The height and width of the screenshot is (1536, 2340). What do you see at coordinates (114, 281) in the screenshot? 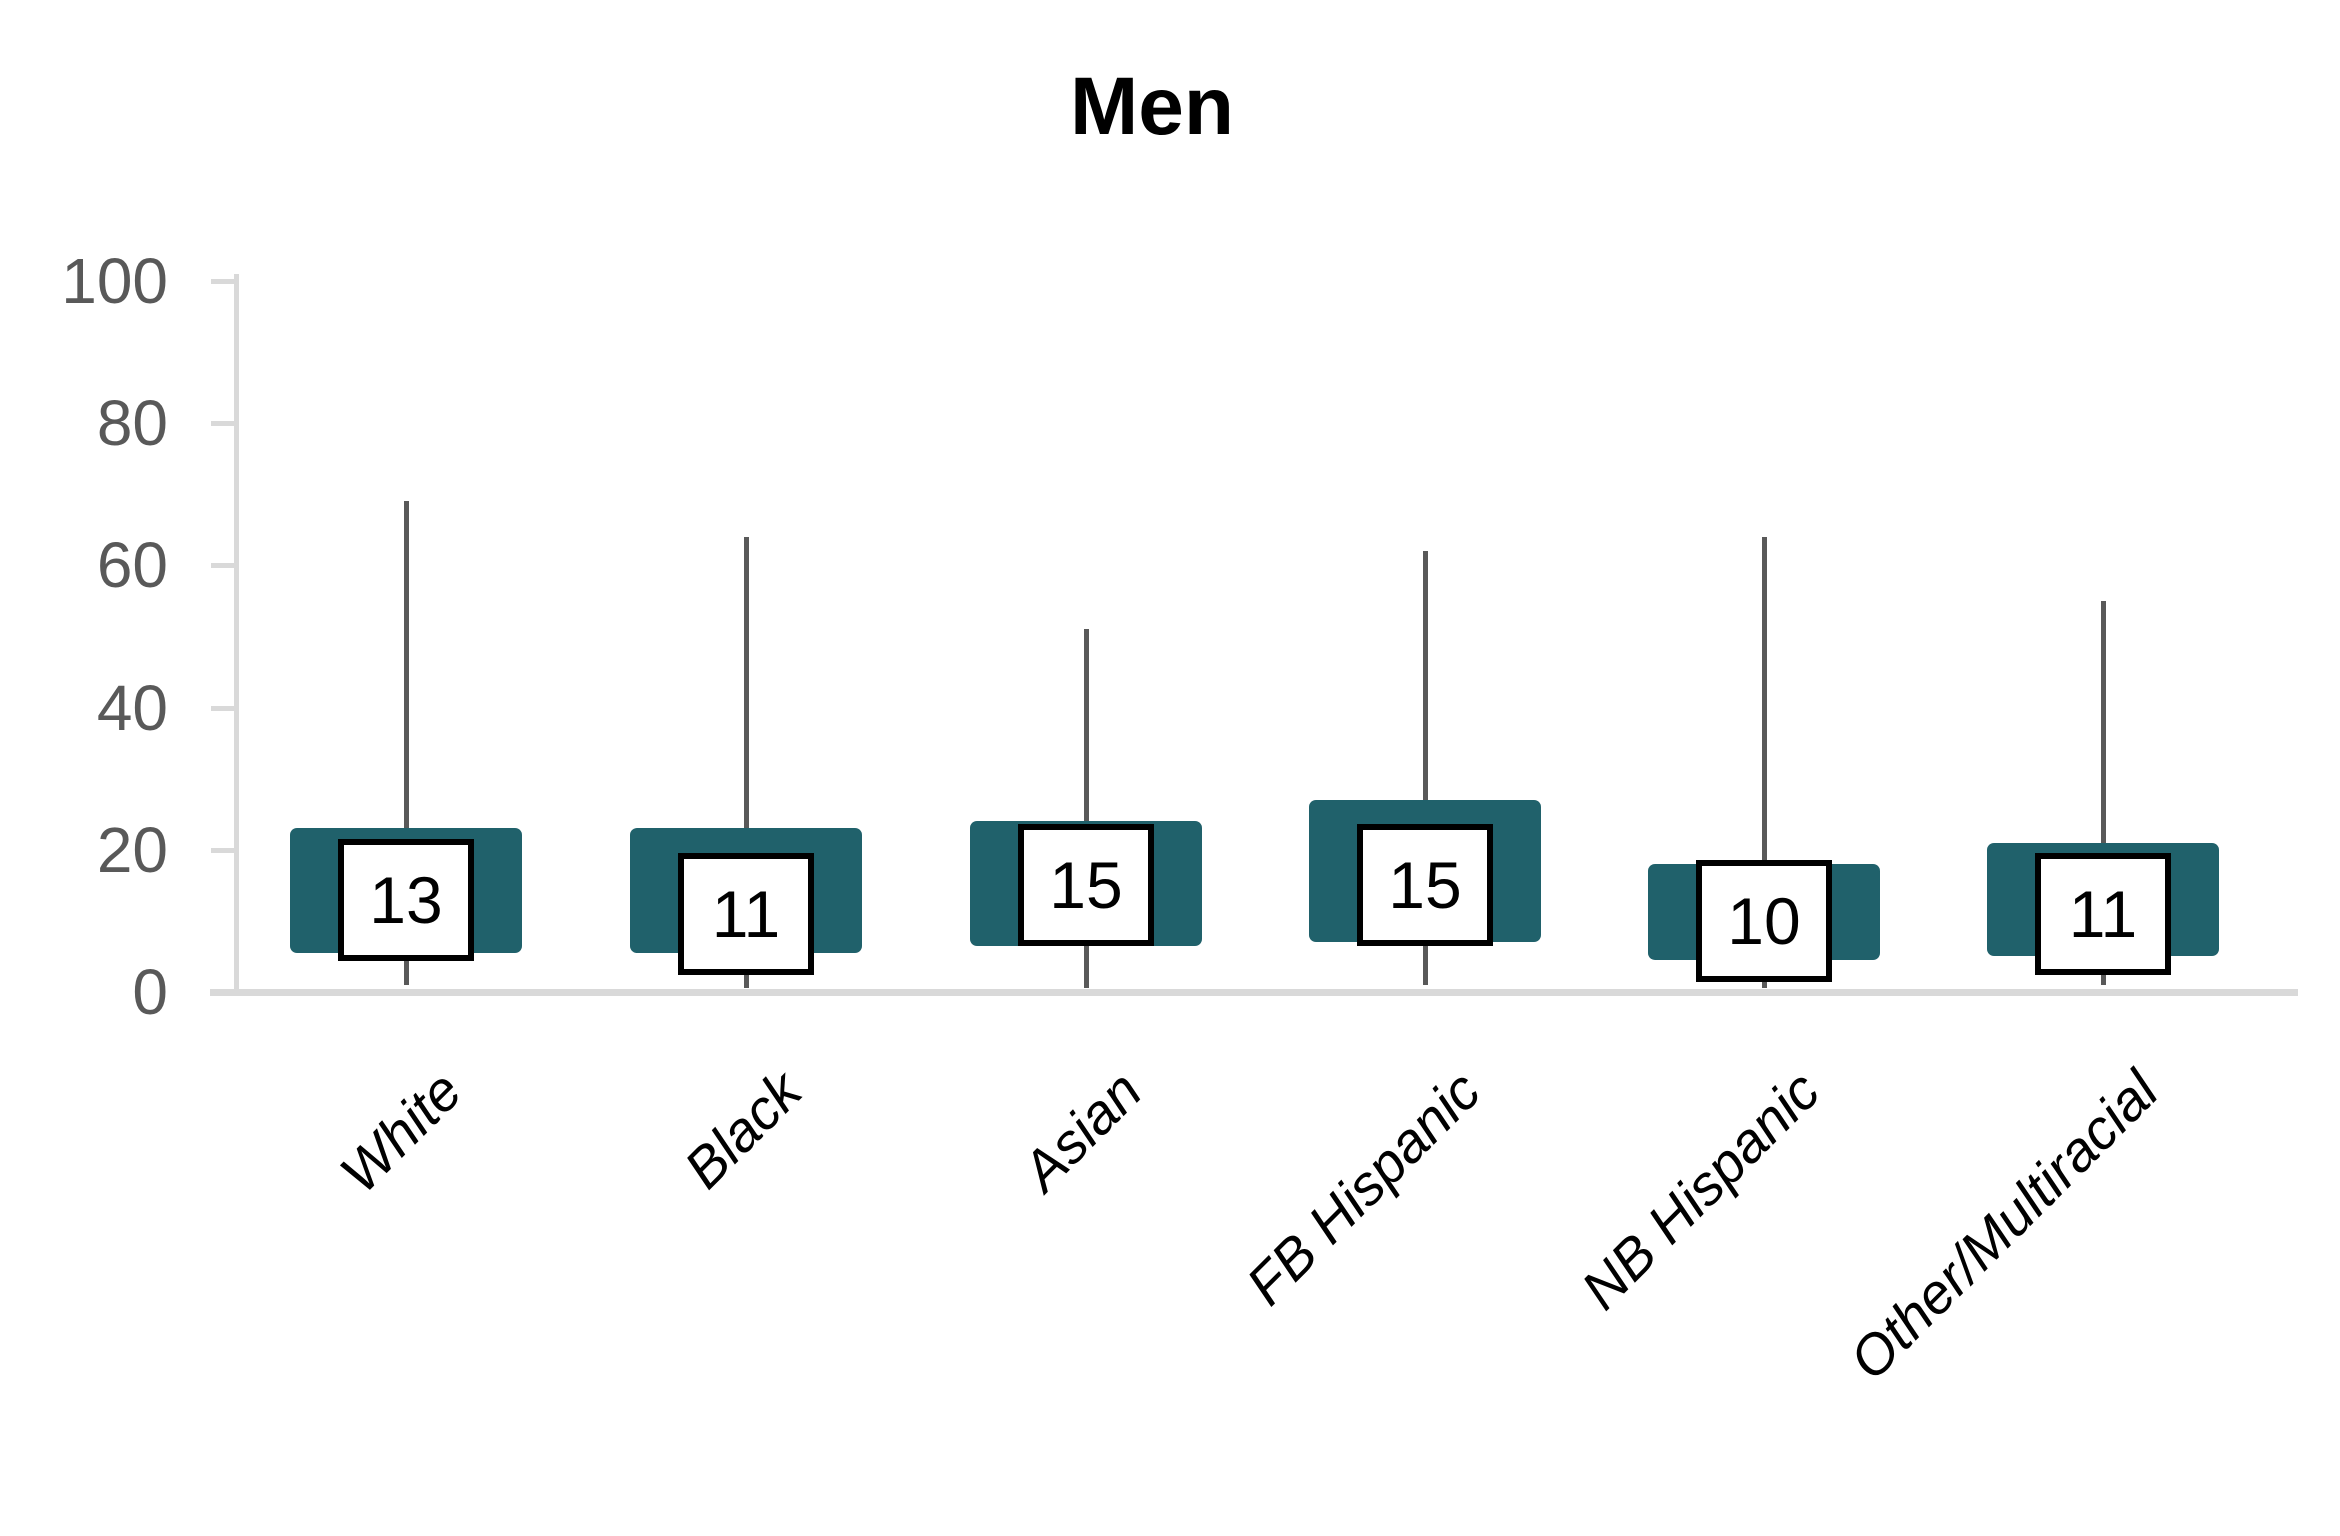
I see `y-tick-label: 100` at bounding box center [114, 281].